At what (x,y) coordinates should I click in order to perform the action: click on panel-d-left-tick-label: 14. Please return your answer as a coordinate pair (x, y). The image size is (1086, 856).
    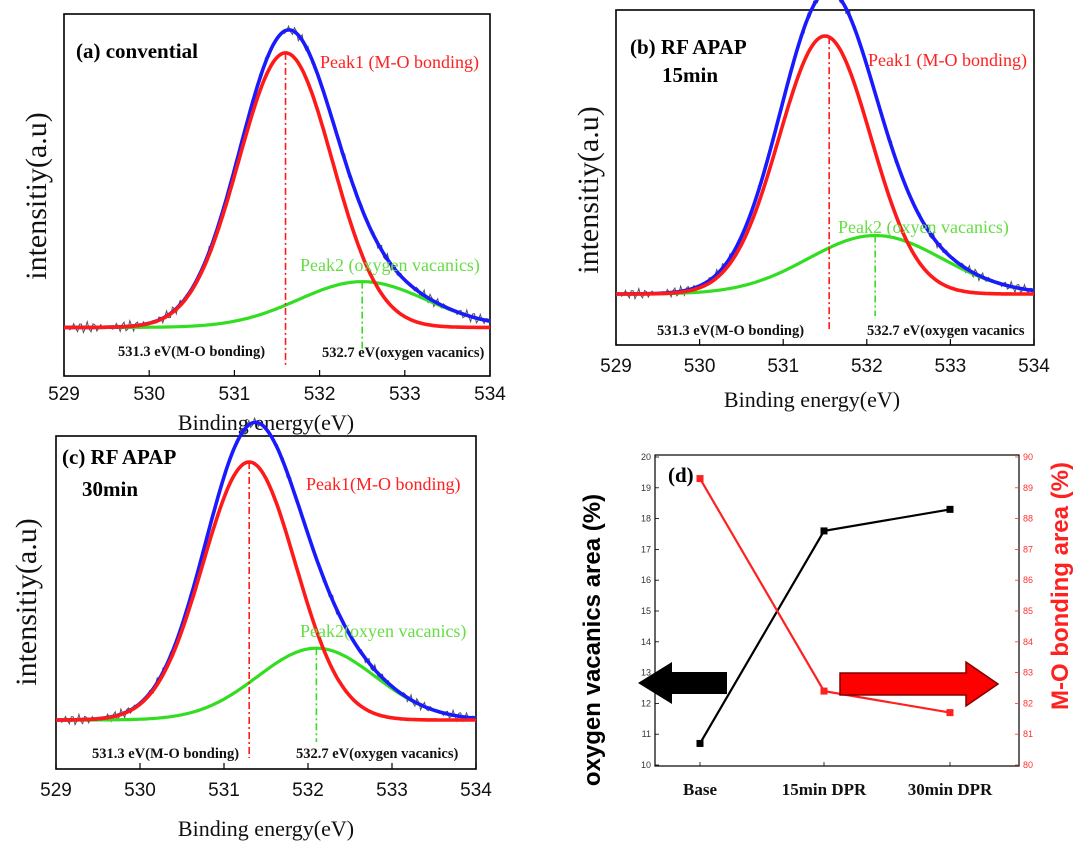
    Looking at the image, I should click on (646, 642).